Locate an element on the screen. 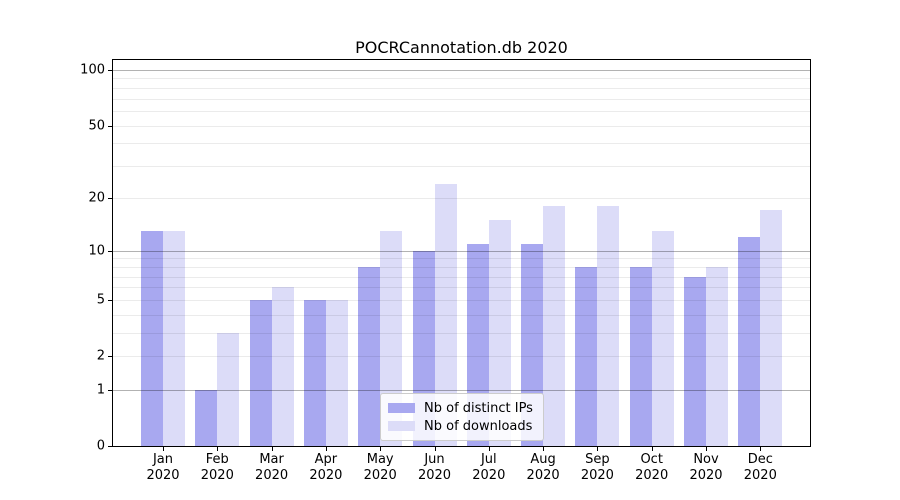 The image size is (900, 500). legend-row-distinct-ips: Nb of distinct IPs is located at coordinates (462, 408).